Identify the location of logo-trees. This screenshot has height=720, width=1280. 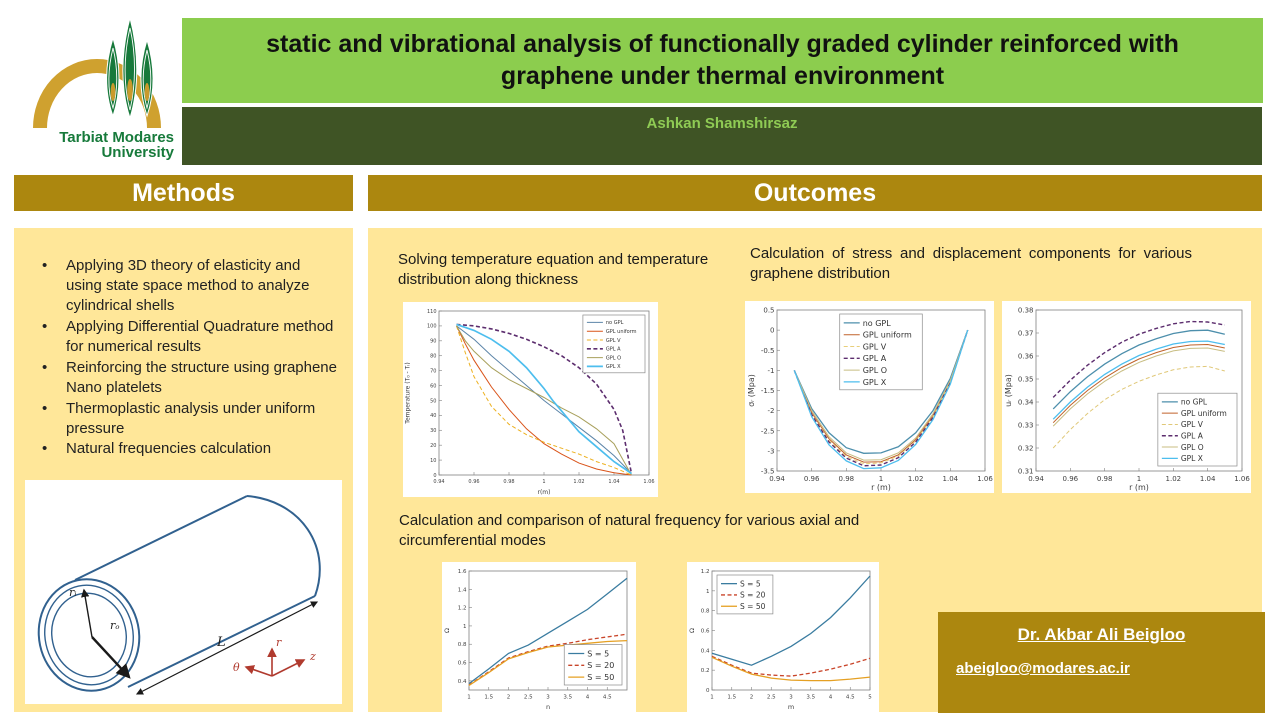
(130, 68).